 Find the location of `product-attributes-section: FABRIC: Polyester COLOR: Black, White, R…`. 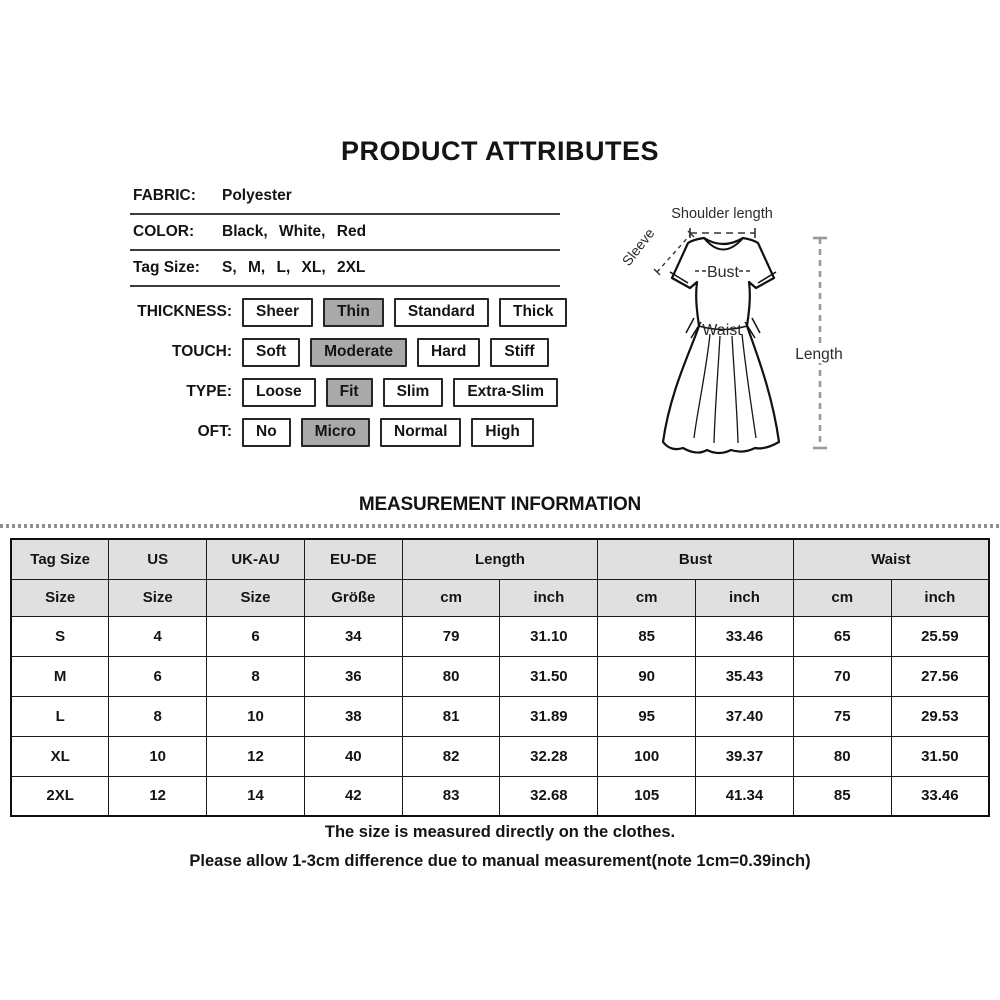

product-attributes-section: FABRIC: Polyester COLOR: Black, White, R… is located at coordinates (345, 240).